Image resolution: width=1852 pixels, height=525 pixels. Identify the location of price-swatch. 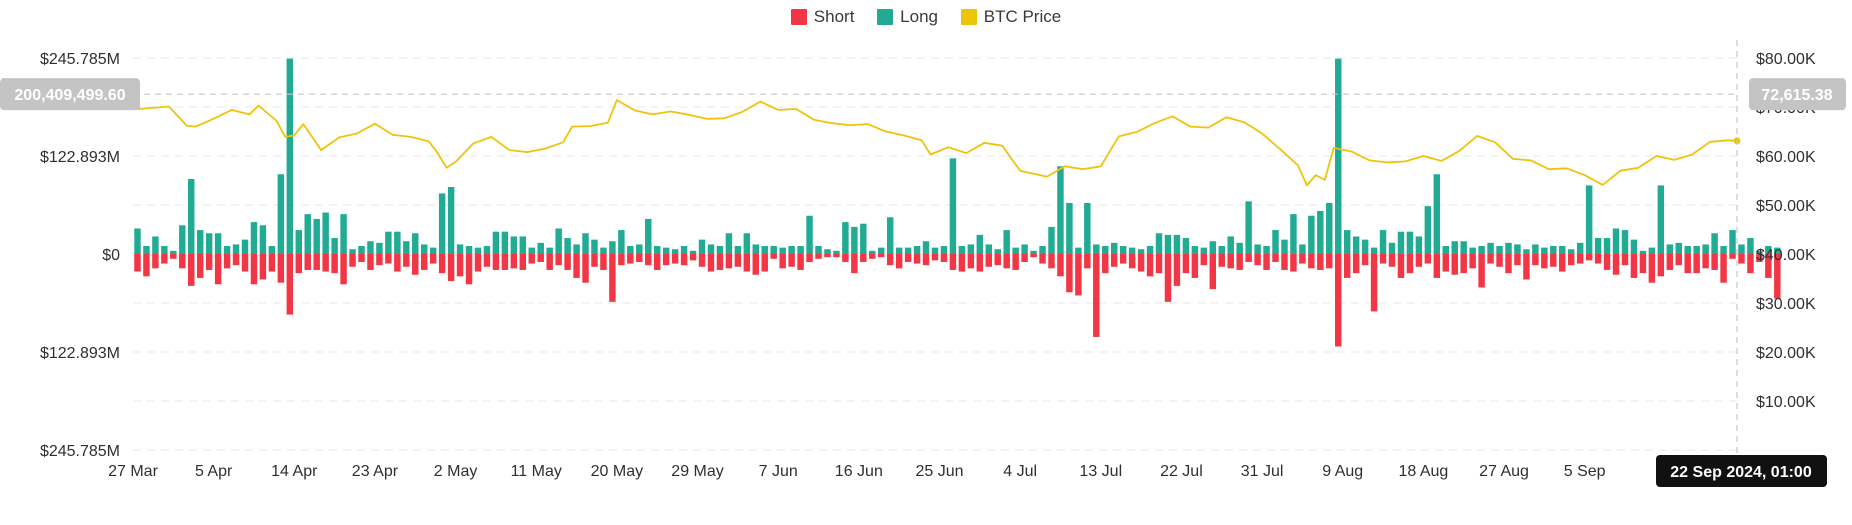
(968, 17).